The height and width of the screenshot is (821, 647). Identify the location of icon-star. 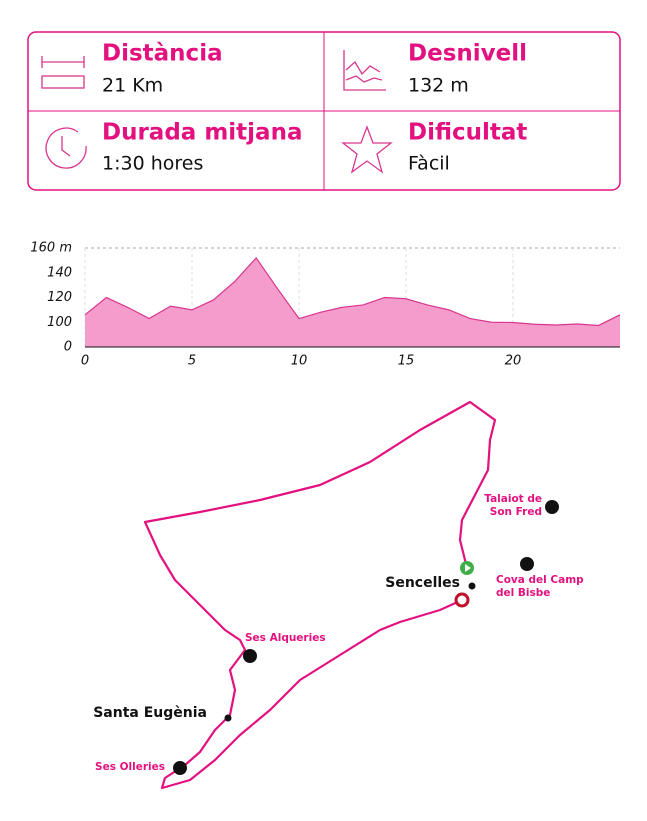
(367, 149).